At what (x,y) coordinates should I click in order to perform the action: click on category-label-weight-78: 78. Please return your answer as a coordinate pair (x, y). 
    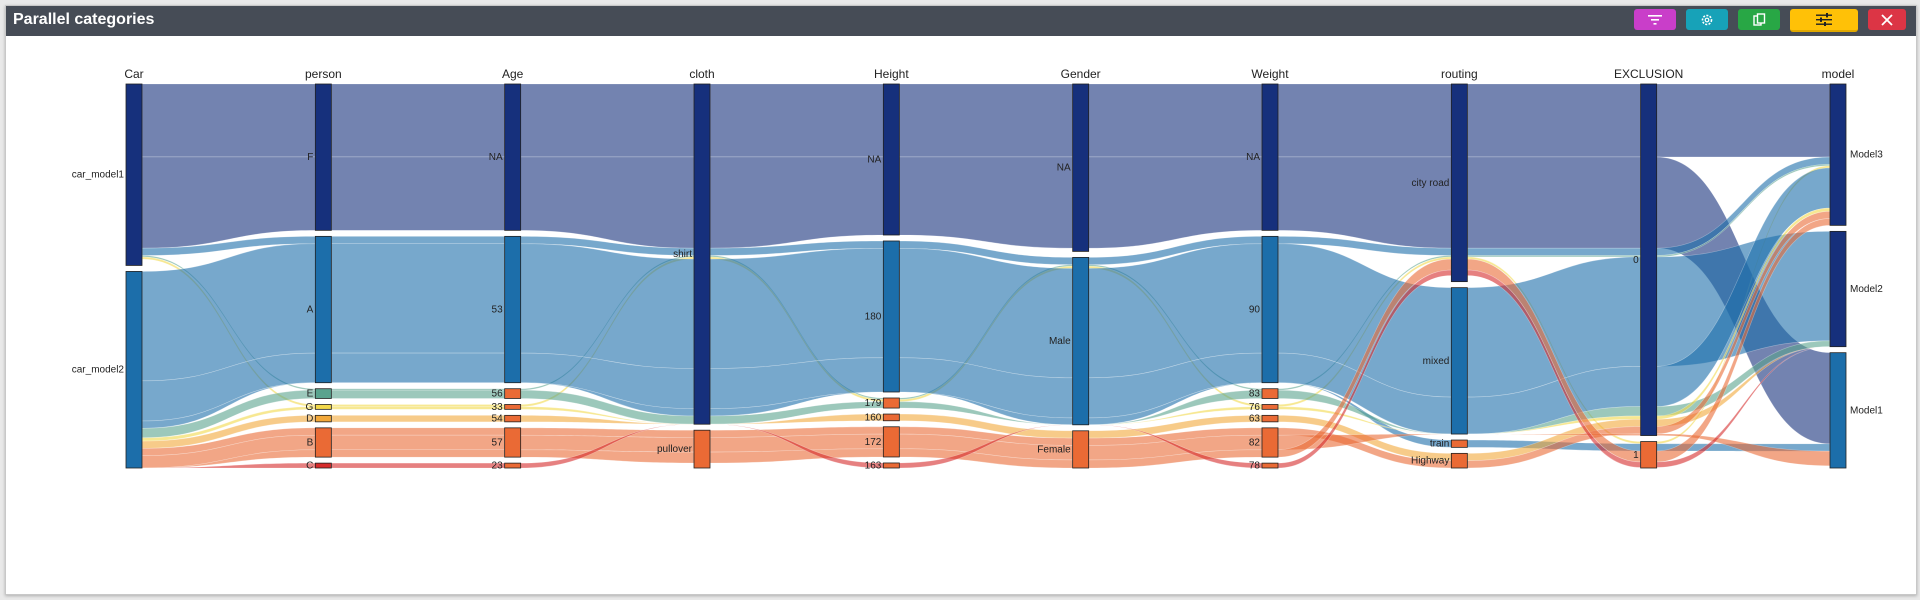
    Looking at the image, I should click on (1255, 466).